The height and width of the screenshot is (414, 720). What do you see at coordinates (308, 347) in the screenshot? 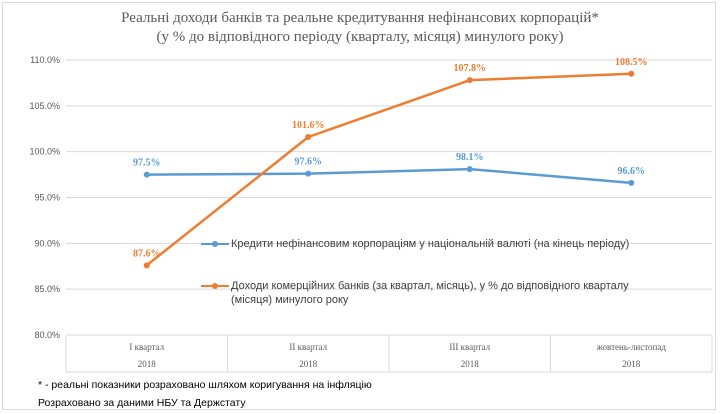
I see `x-tick-label: II квартал` at bounding box center [308, 347].